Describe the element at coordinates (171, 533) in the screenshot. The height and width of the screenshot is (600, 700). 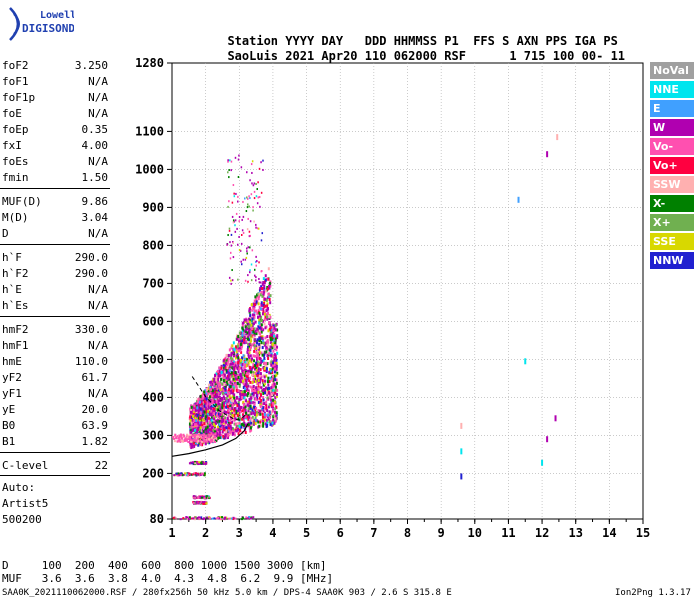
I see `x-tick-label: 1` at that location.